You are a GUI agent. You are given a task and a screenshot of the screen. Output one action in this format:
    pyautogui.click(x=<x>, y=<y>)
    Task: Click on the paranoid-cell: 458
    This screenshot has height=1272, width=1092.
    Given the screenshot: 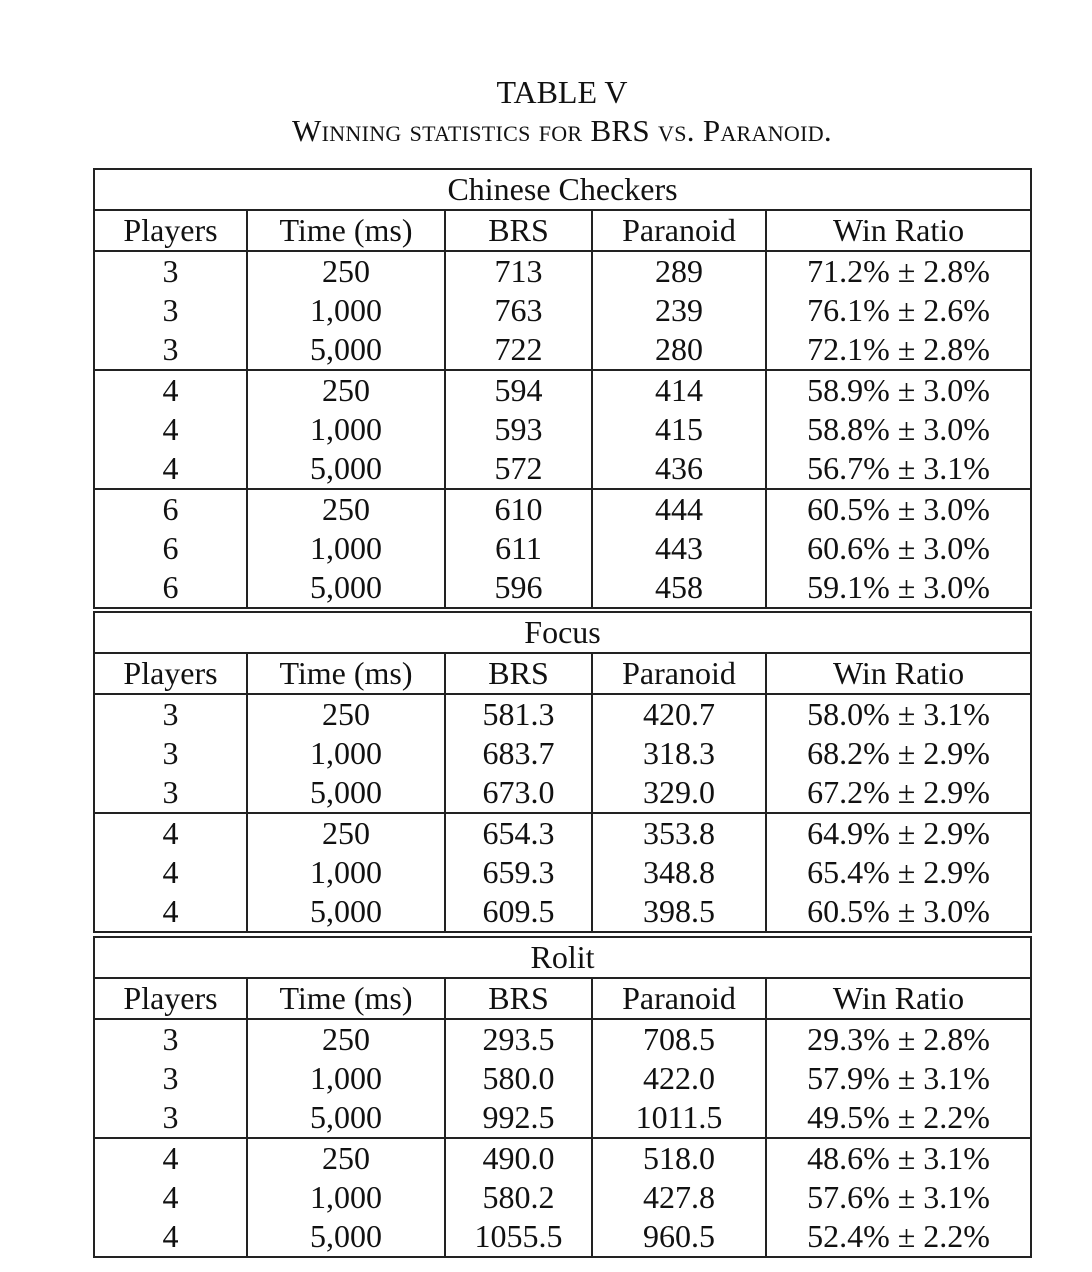 What is the action you would take?
    pyautogui.click(x=679, y=588)
    